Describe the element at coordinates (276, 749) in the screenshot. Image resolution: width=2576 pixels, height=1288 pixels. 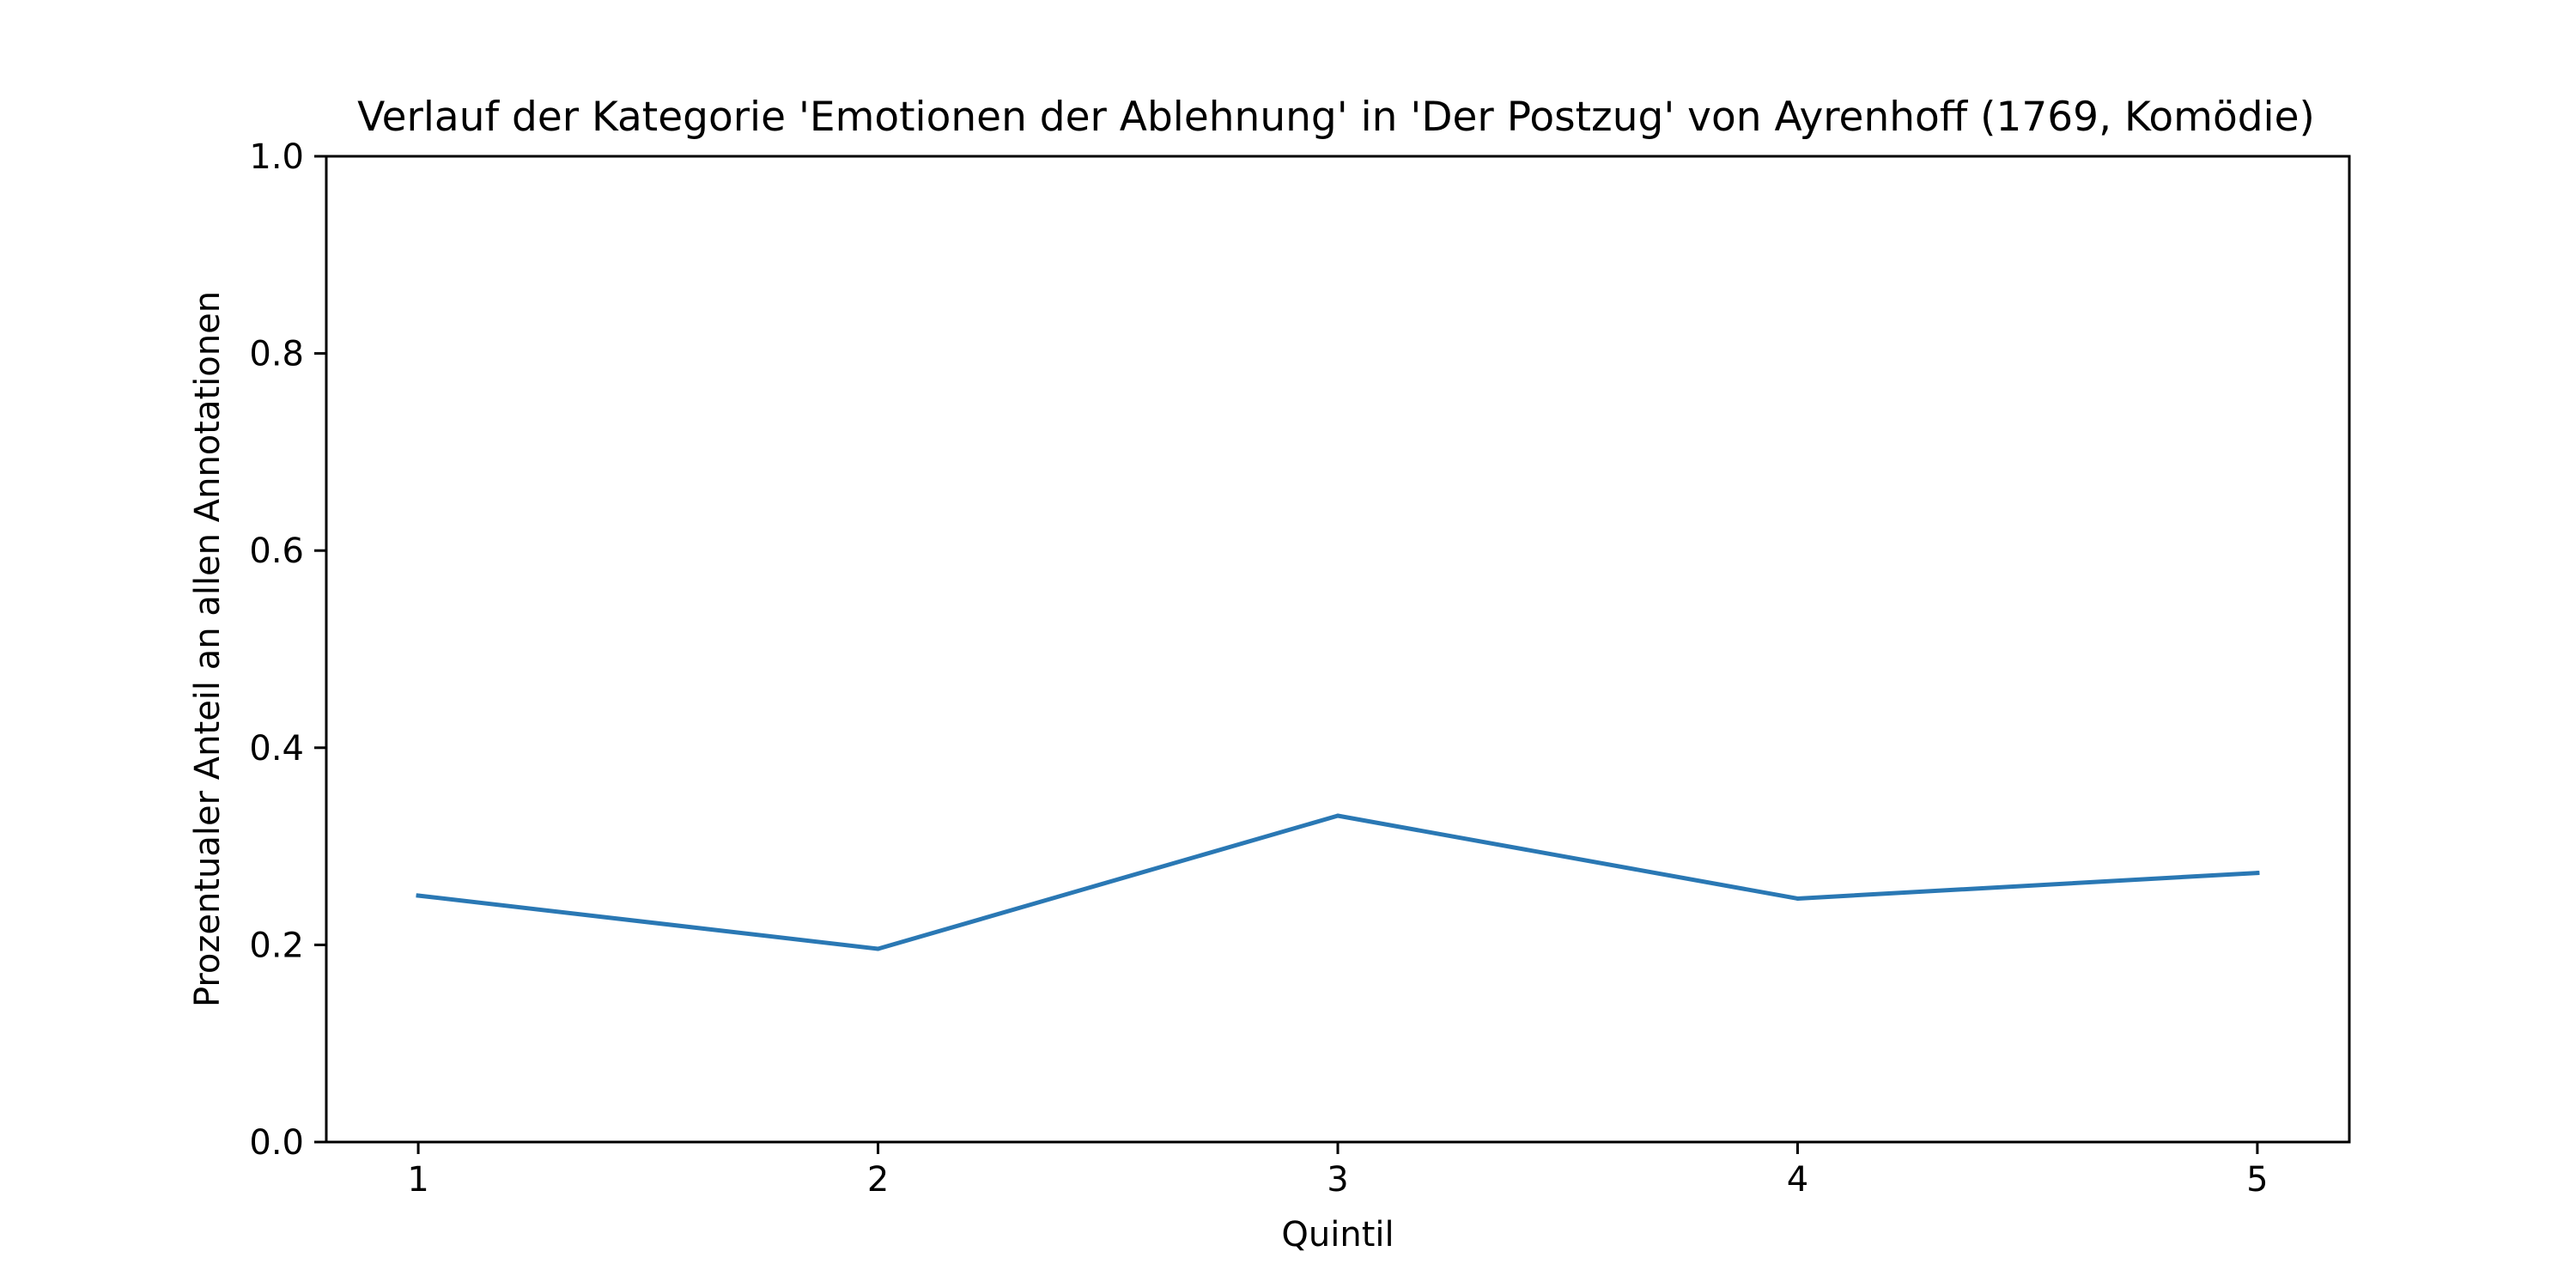
I see `y-tick-label: 0.4` at that location.